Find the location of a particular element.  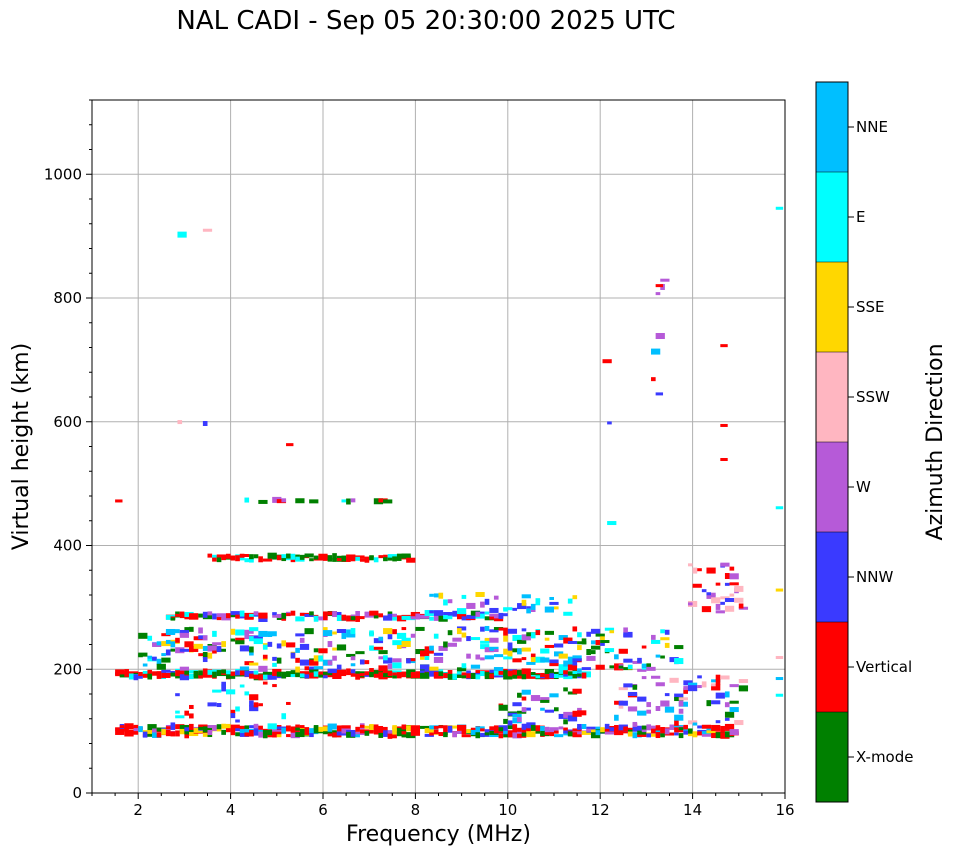

chart-title: NAL CADI - Sep 05 20:30:00 2025 UTC is located at coordinates (426, 21).